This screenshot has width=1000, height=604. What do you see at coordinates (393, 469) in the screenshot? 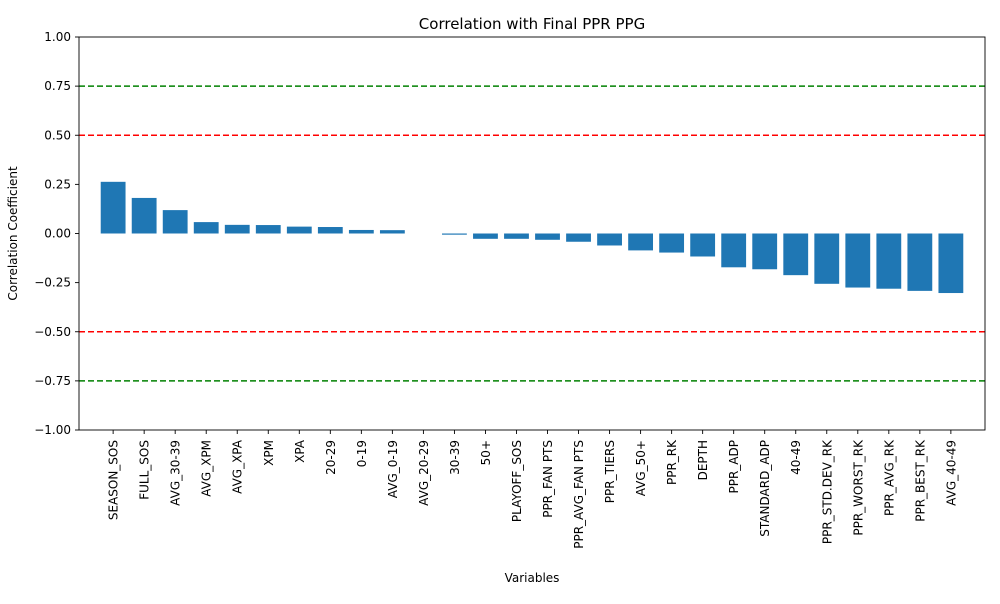
I see `x-tick-label: AVG_0-19` at bounding box center [393, 469].